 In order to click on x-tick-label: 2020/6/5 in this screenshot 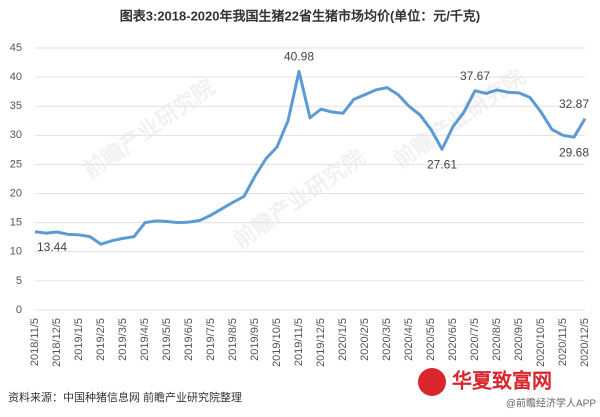, I will do `click(453, 339)`.